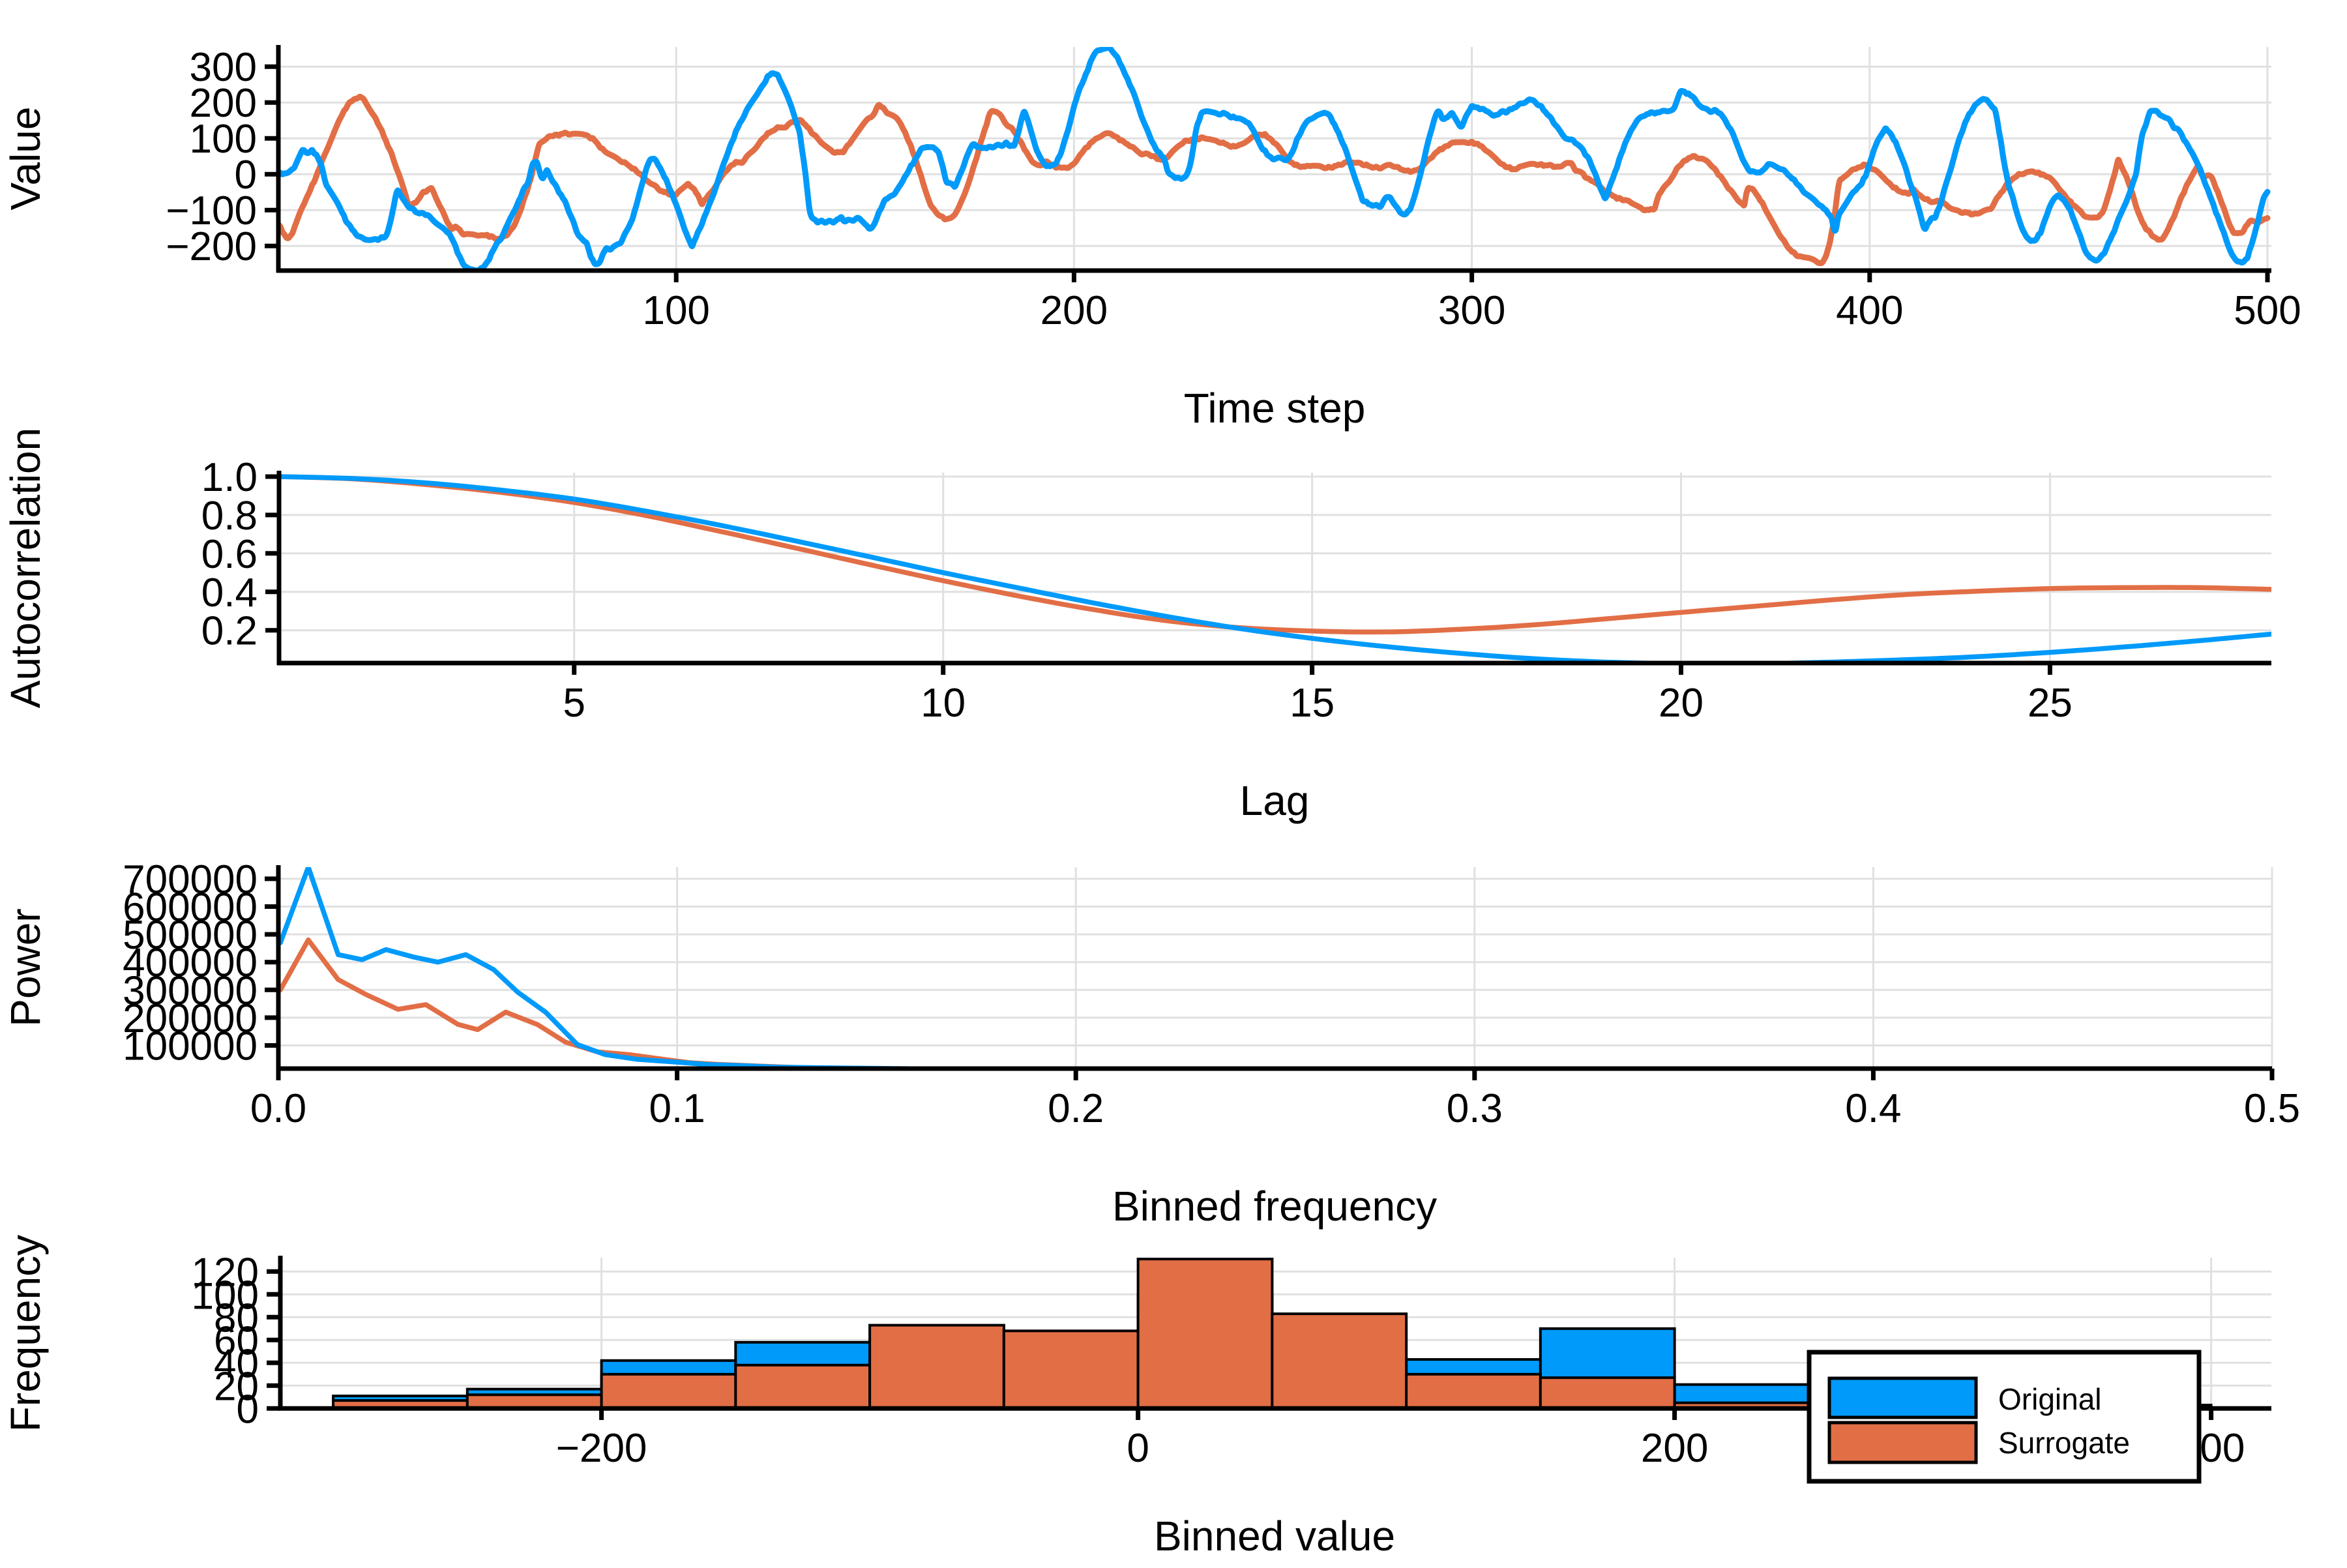  What do you see at coordinates (25, 1334) in the screenshot?
I see `svg-text: Frequency` at bounding box center [25, 1334].